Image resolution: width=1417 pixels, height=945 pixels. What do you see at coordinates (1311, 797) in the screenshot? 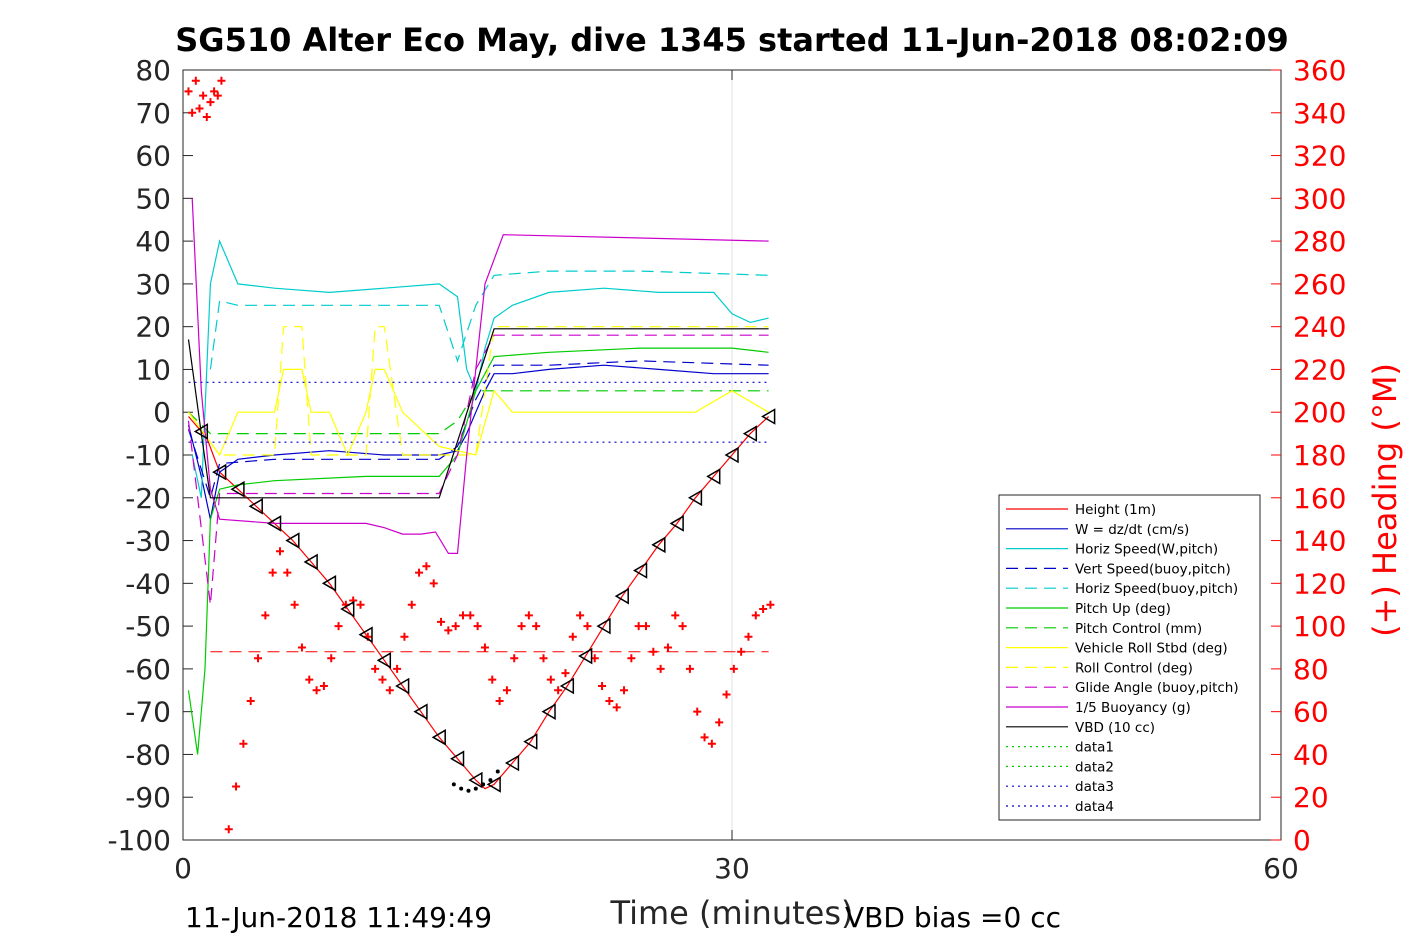
I see `y-right-tick-label-17: 20` at bounding box center [1311, 797].